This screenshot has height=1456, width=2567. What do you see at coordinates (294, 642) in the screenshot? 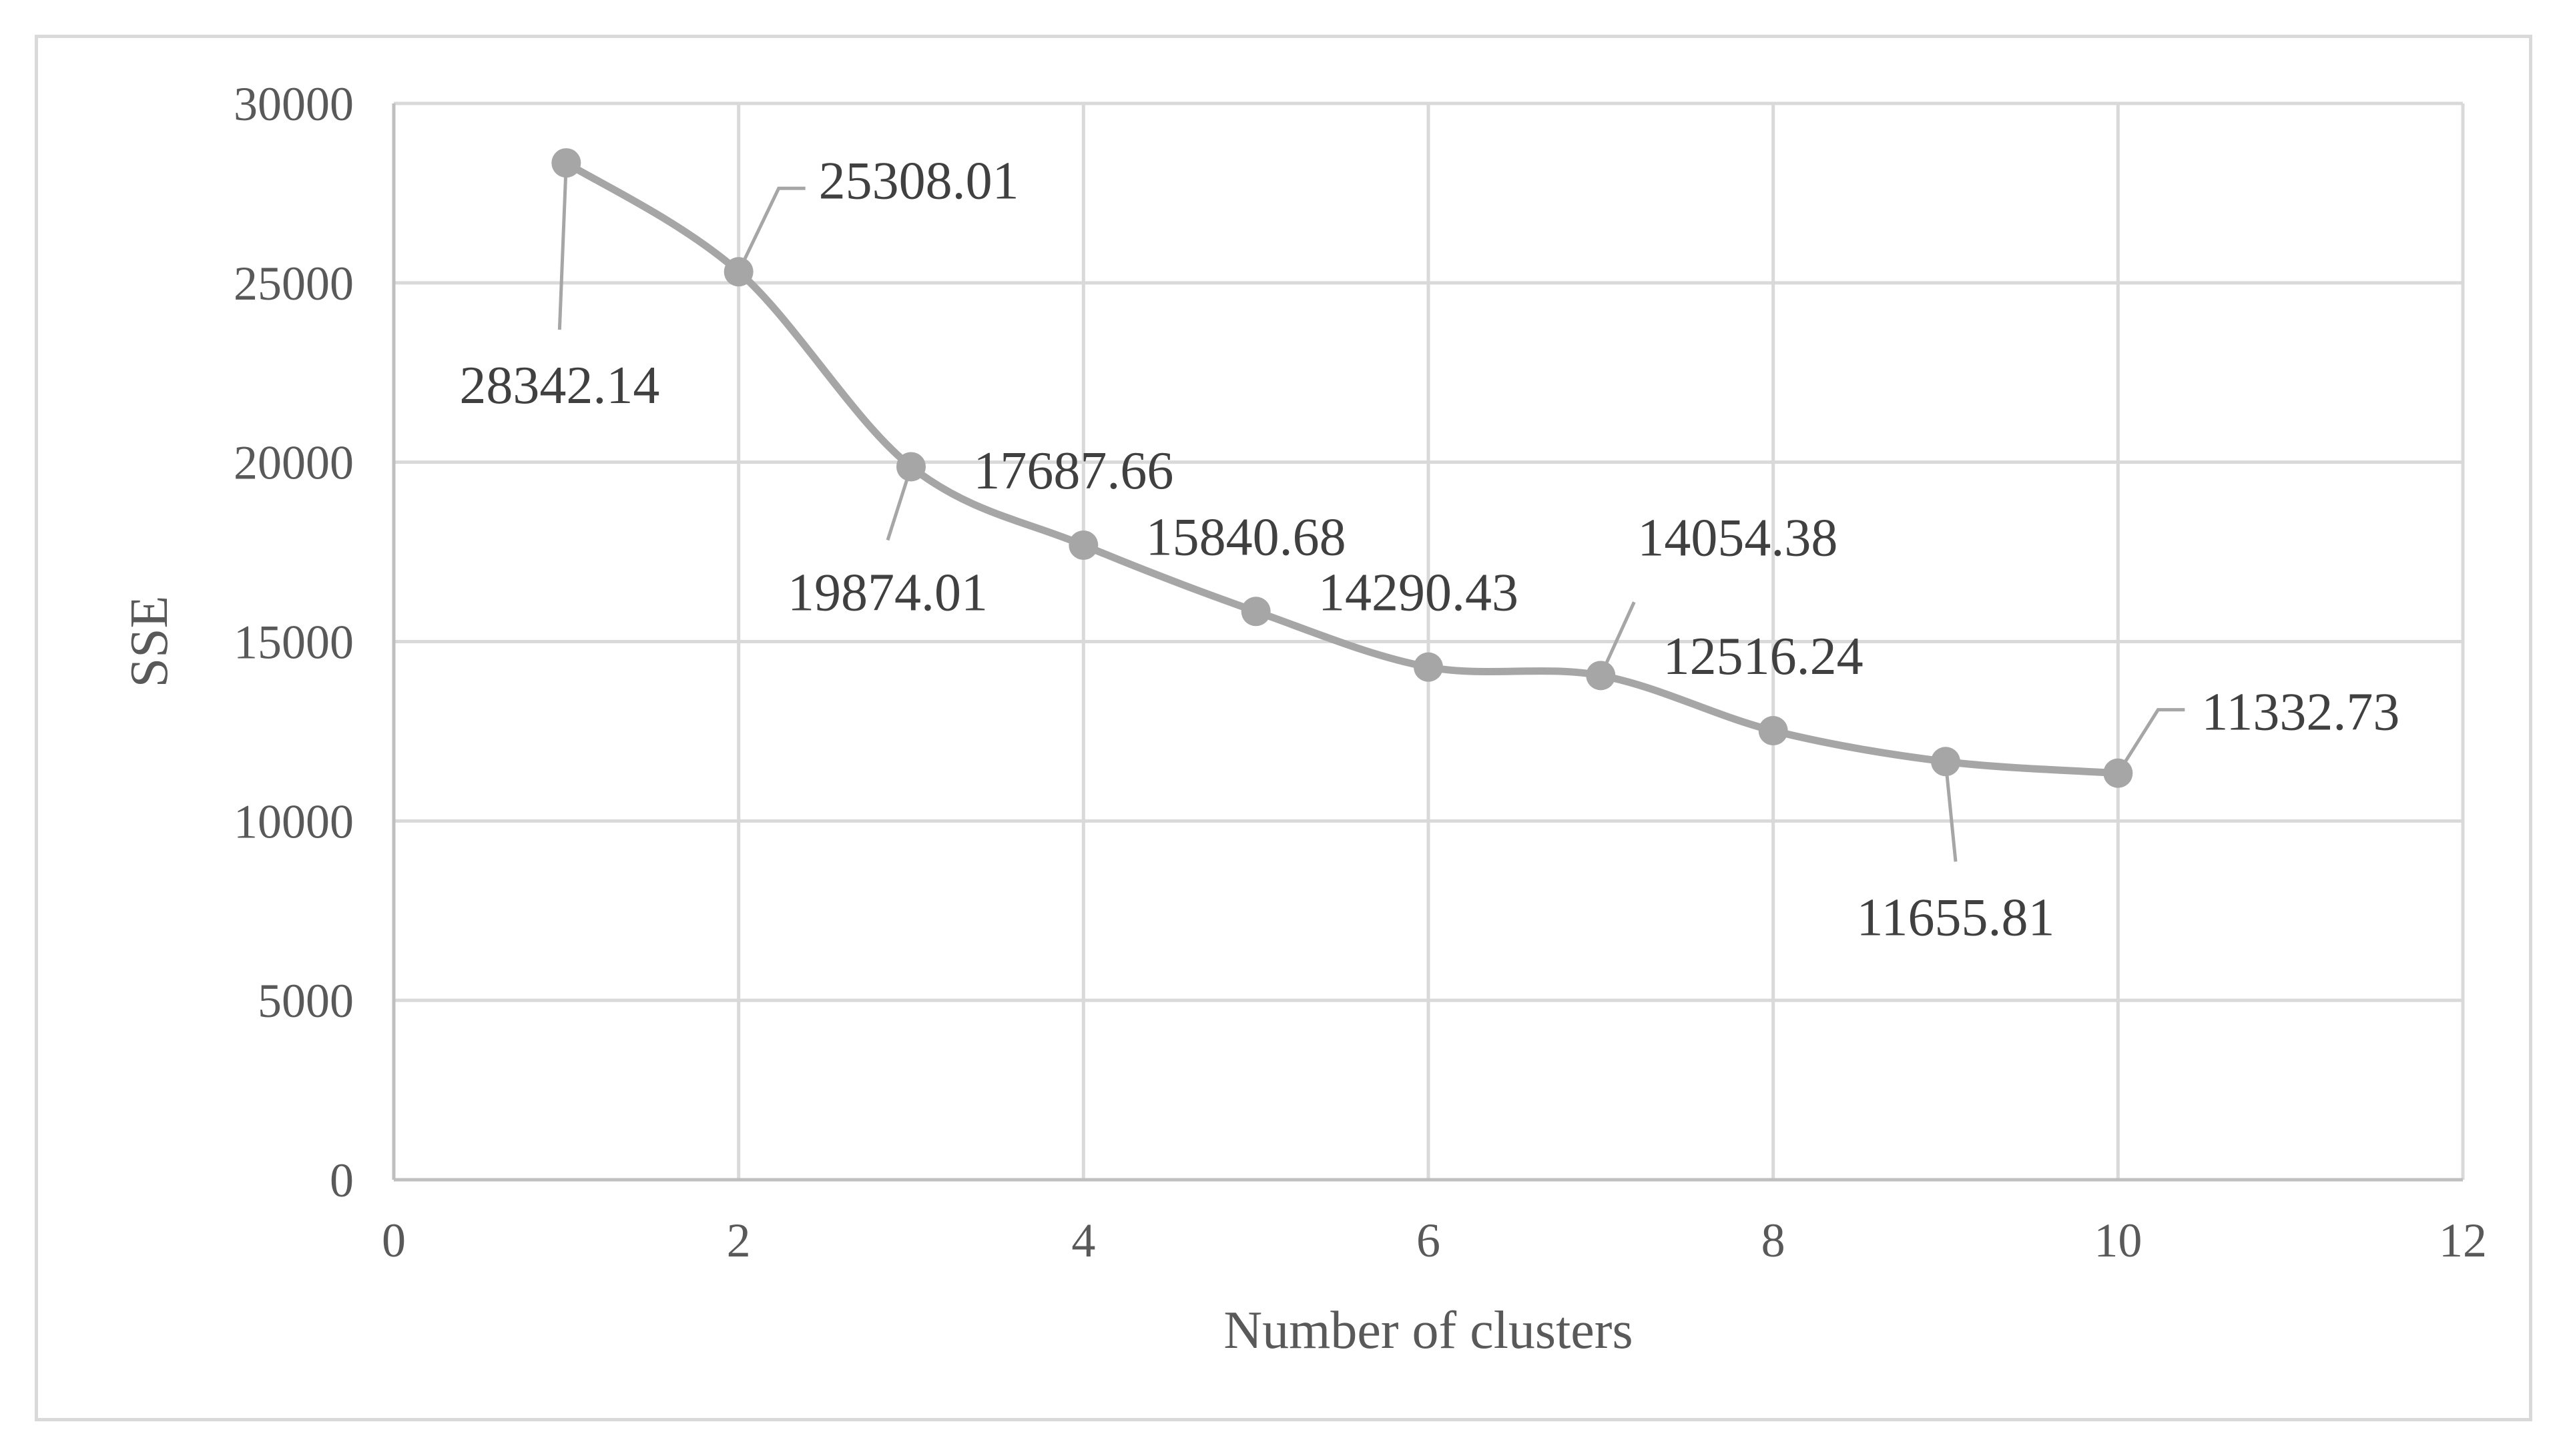
I see `y-tick-label: 15000` at bounding box center [294, 642].